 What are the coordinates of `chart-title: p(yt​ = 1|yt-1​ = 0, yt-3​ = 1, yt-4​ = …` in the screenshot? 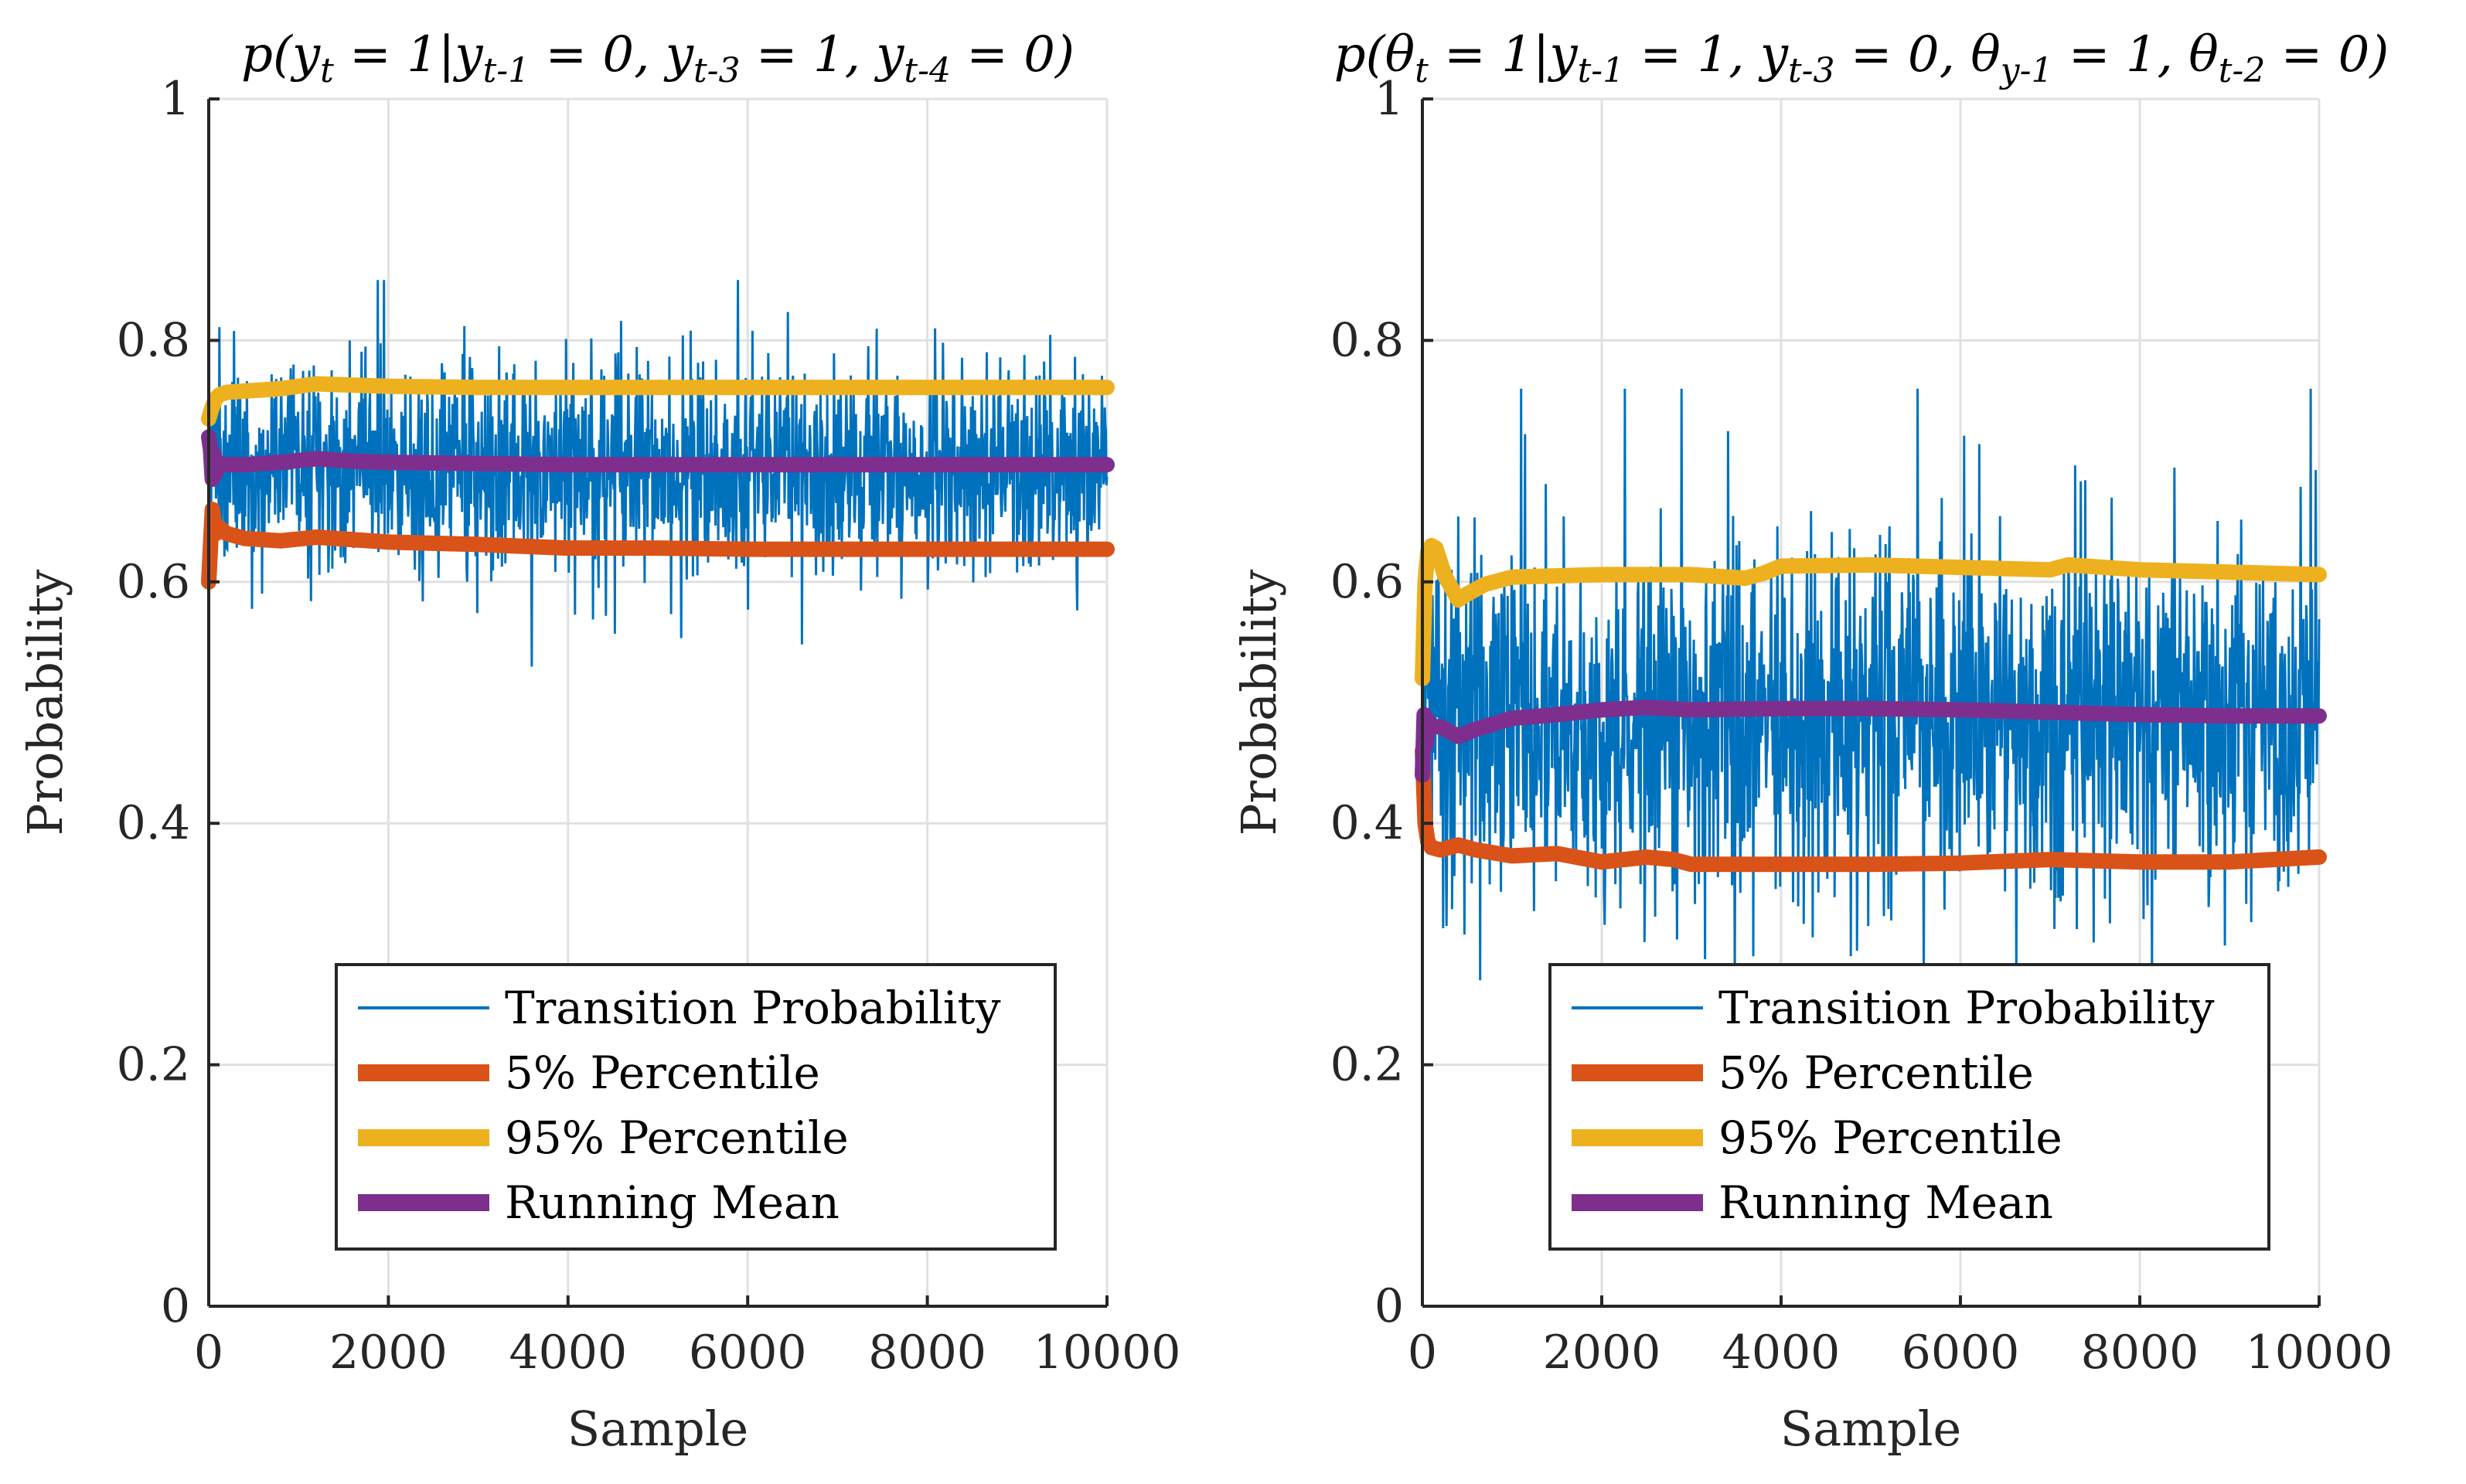 It's located at (658, 58).